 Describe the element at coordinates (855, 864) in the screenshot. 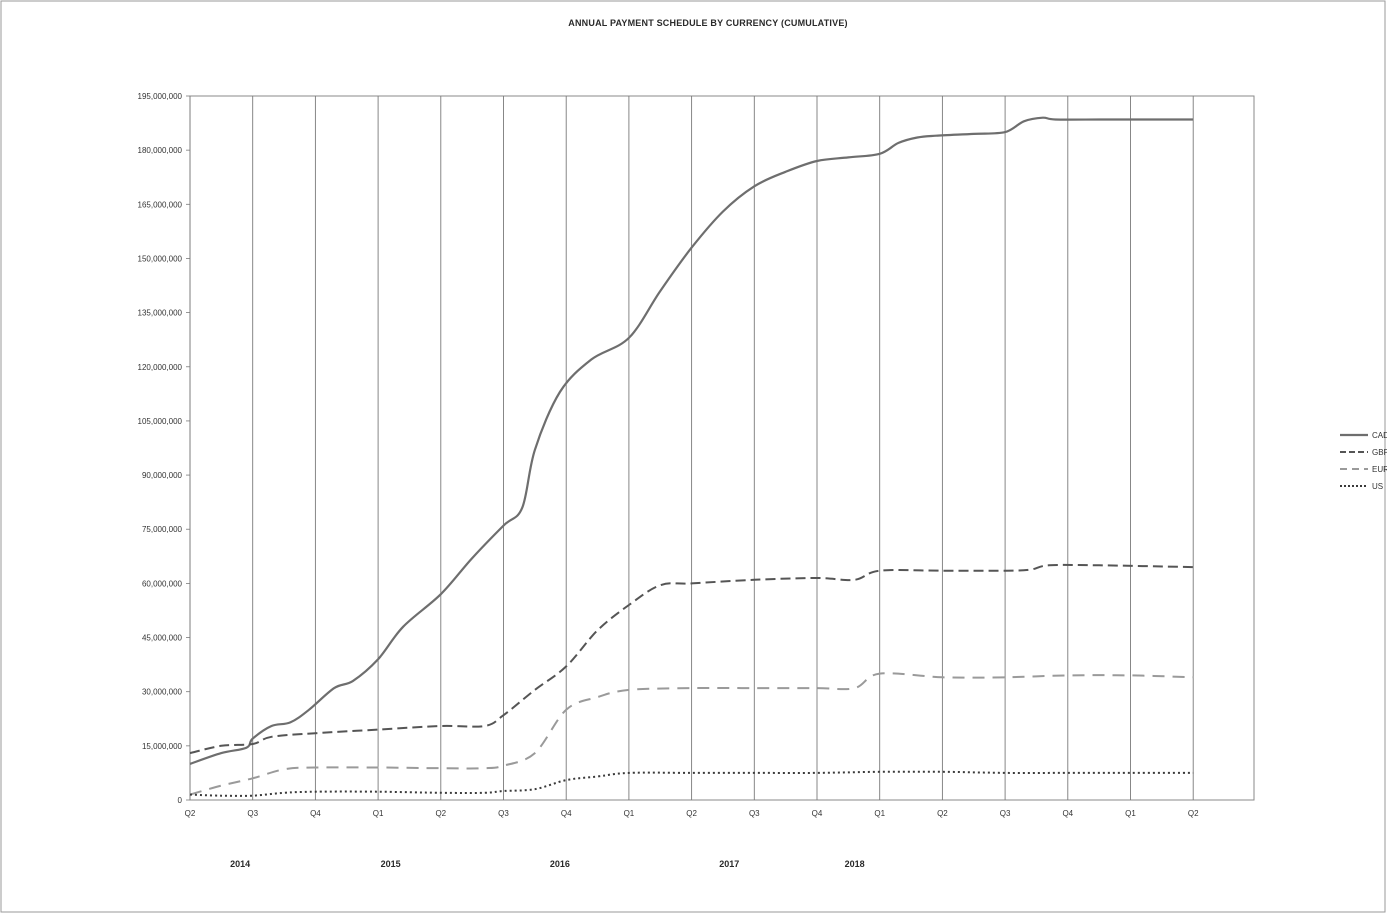

I see `year-label: 2018` at that location.